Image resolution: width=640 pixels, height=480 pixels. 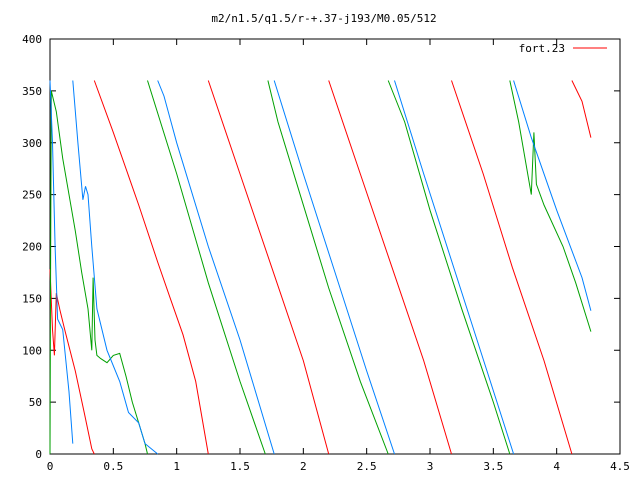 I want to click on y-tick-label: 300, so click(x=32, y=143).